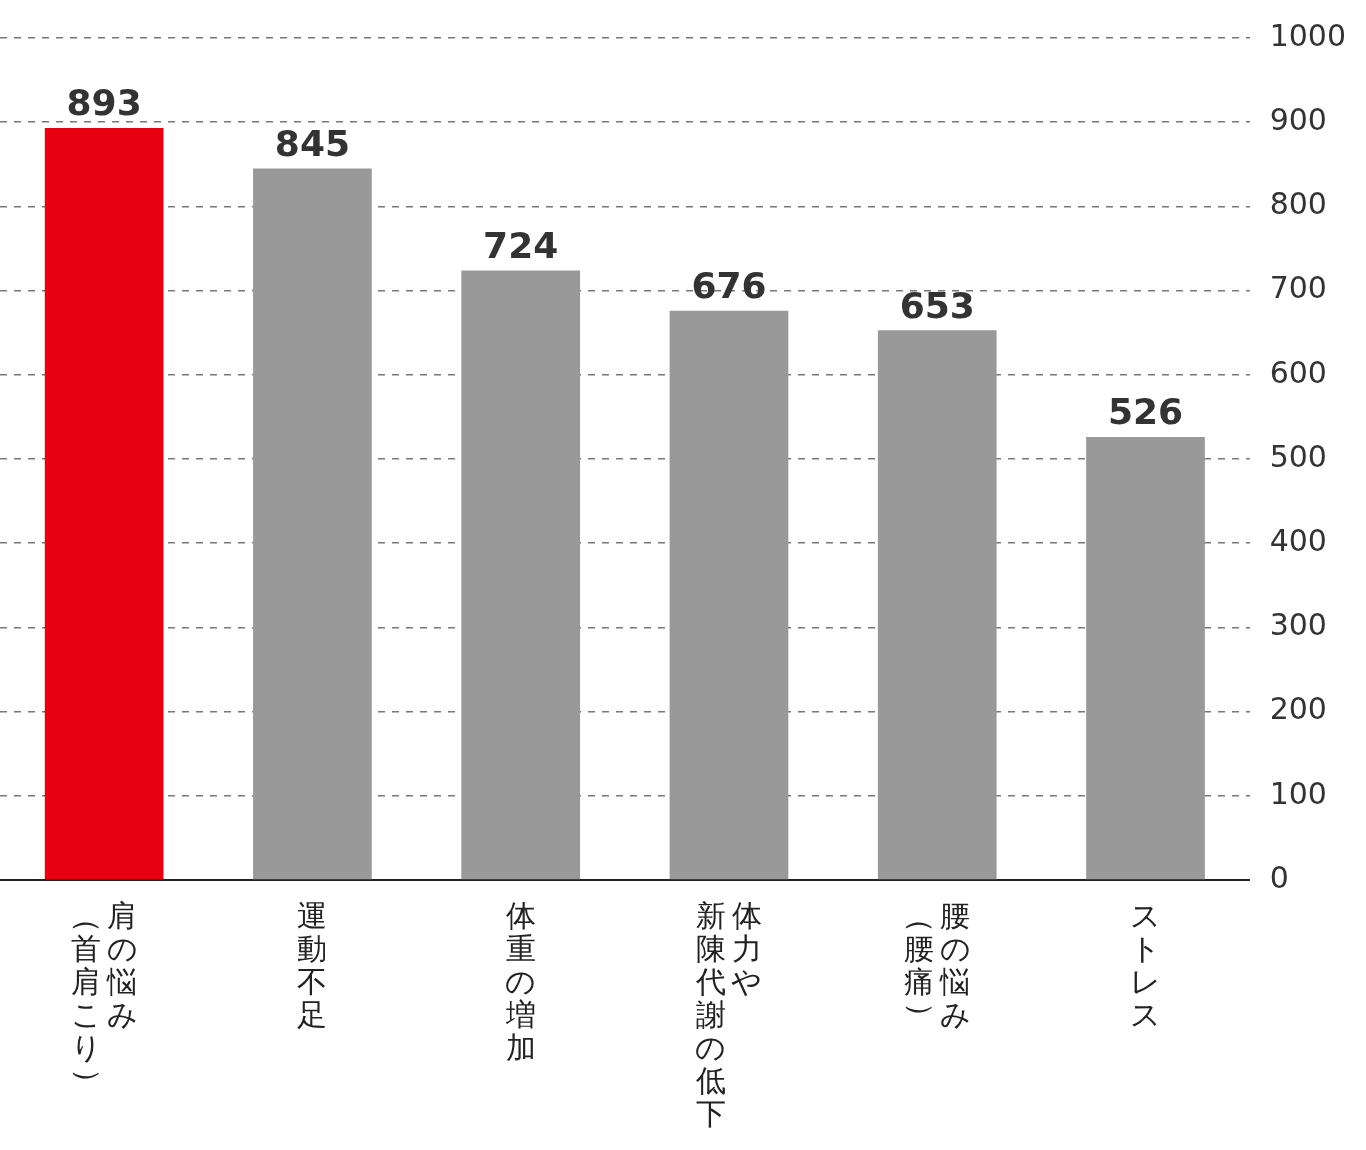  What do you see at coordinates (1298, 372) in the screenshot?
I see `y-tick-label: 600` at bounding box center [1298, 372].